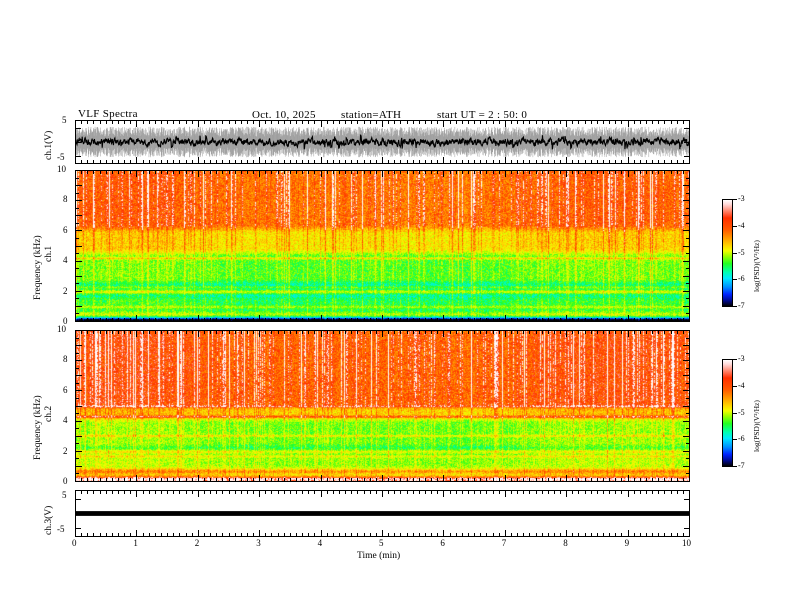 Image resolution: width=792 pixels, height=612 pixels. What do you see at coordinates (65, 359) in the screenshot?
I see `ch2-spec-ytick-8: 8` at bounding box center [65, 359].